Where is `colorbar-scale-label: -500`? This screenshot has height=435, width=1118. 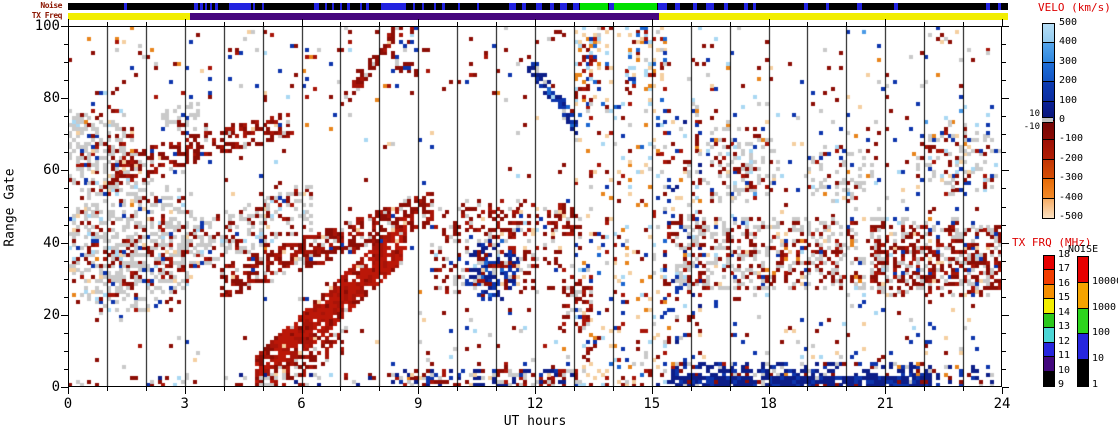
colorbar-scale-label: -500 is located at coordinates (1071, 216).